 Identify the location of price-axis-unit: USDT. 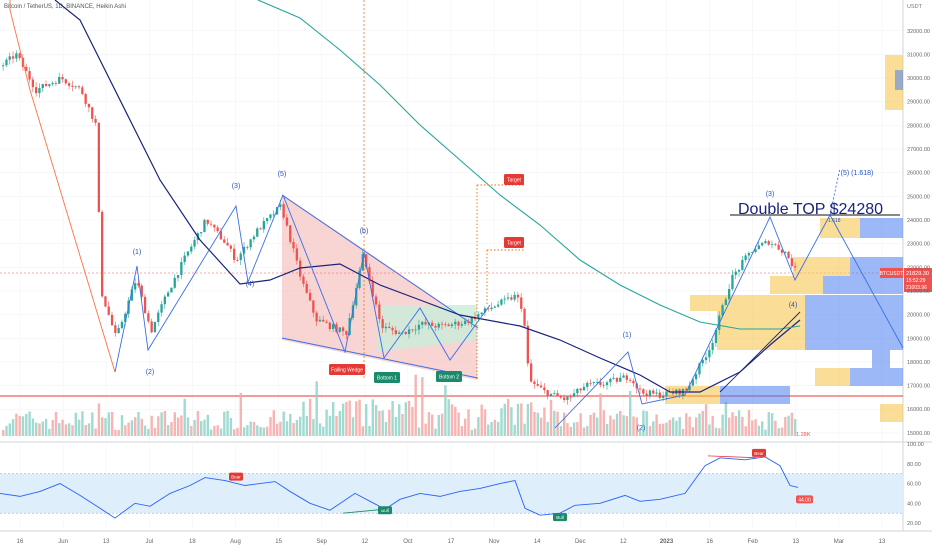
(915, 7).